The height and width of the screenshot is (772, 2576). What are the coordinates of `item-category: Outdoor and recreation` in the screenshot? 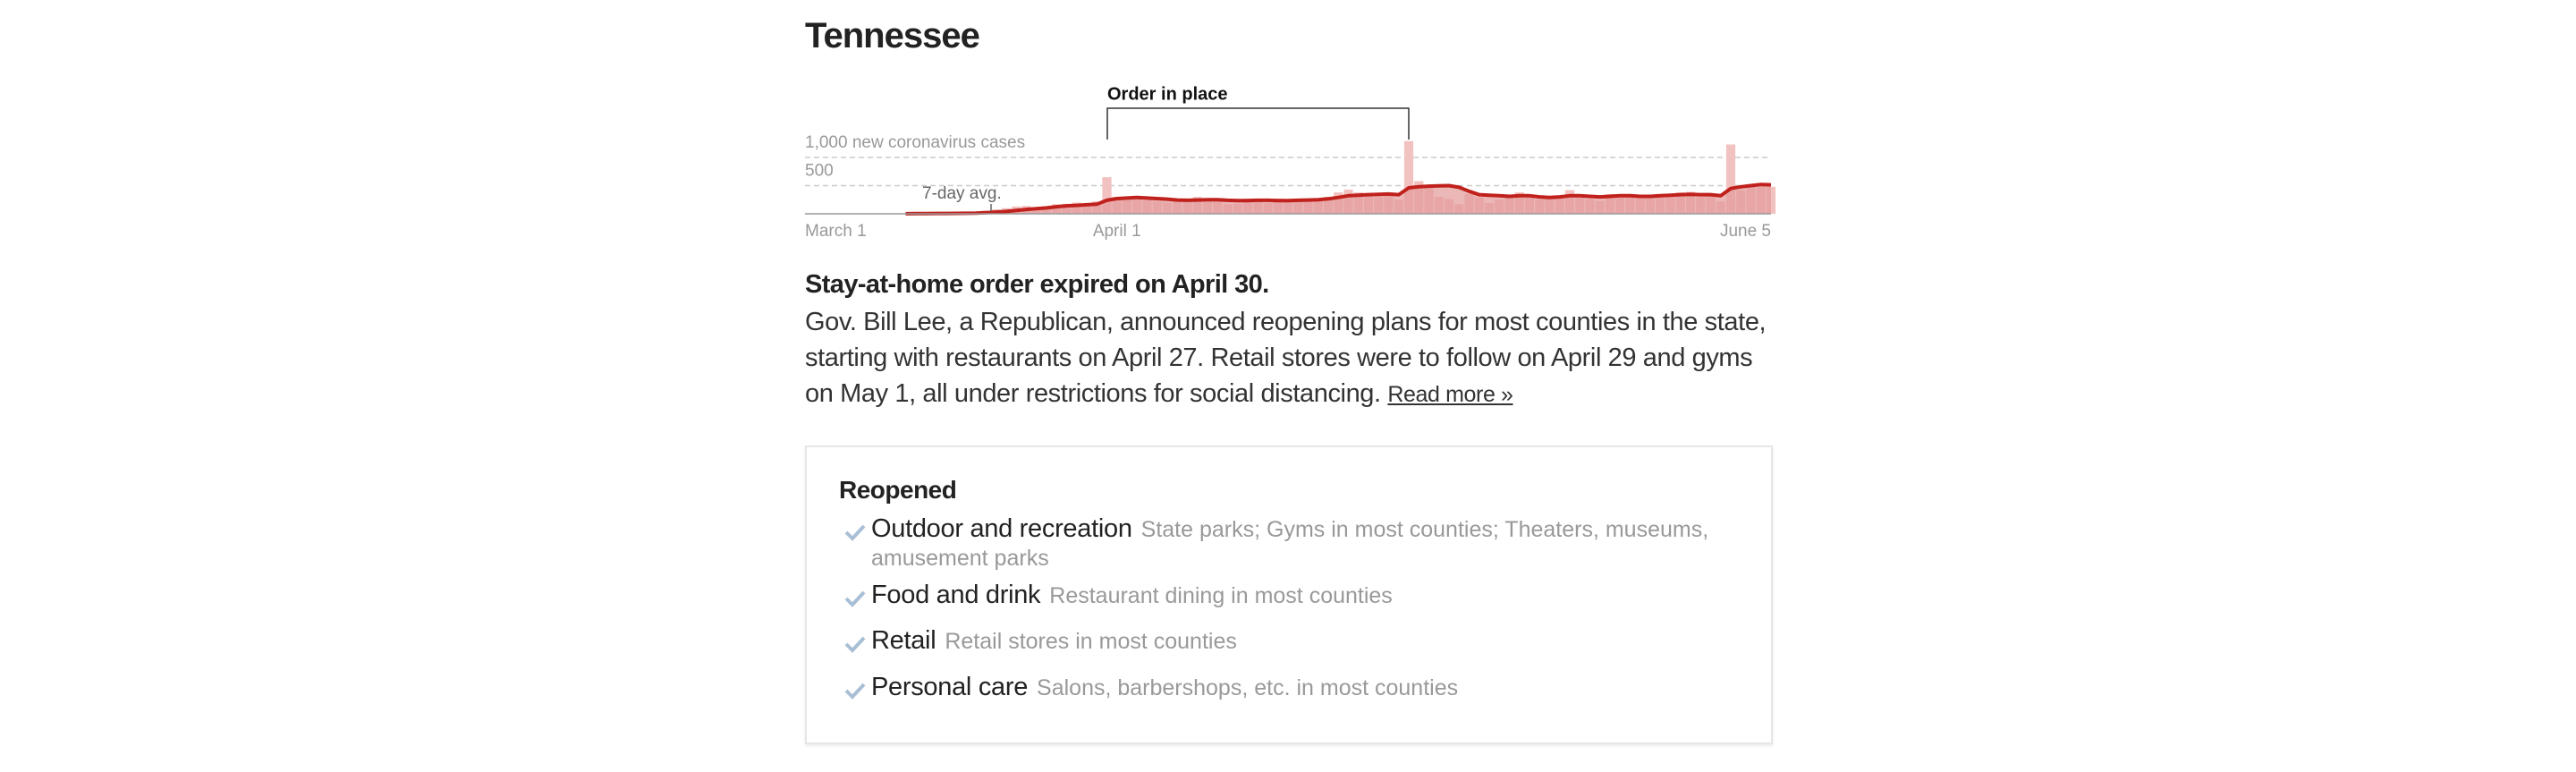 It's located at (1001, 528).